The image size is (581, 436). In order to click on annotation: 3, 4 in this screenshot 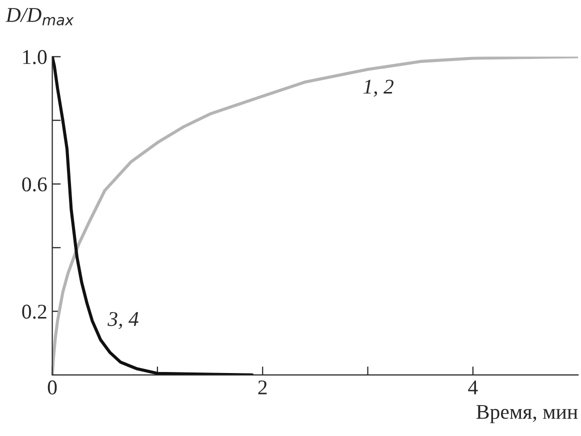, I will do `click(123, 321)`.